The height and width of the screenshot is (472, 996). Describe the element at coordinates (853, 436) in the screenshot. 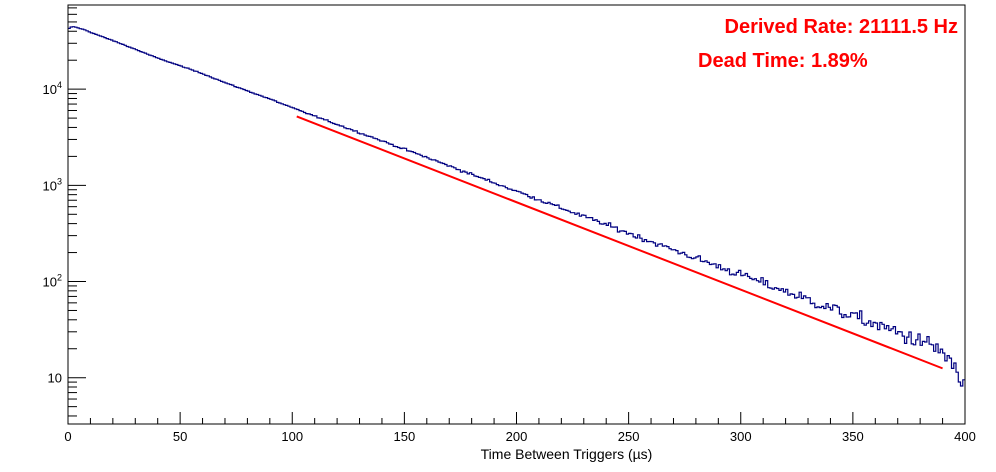

I see `x-tick-label: 350` at that location.